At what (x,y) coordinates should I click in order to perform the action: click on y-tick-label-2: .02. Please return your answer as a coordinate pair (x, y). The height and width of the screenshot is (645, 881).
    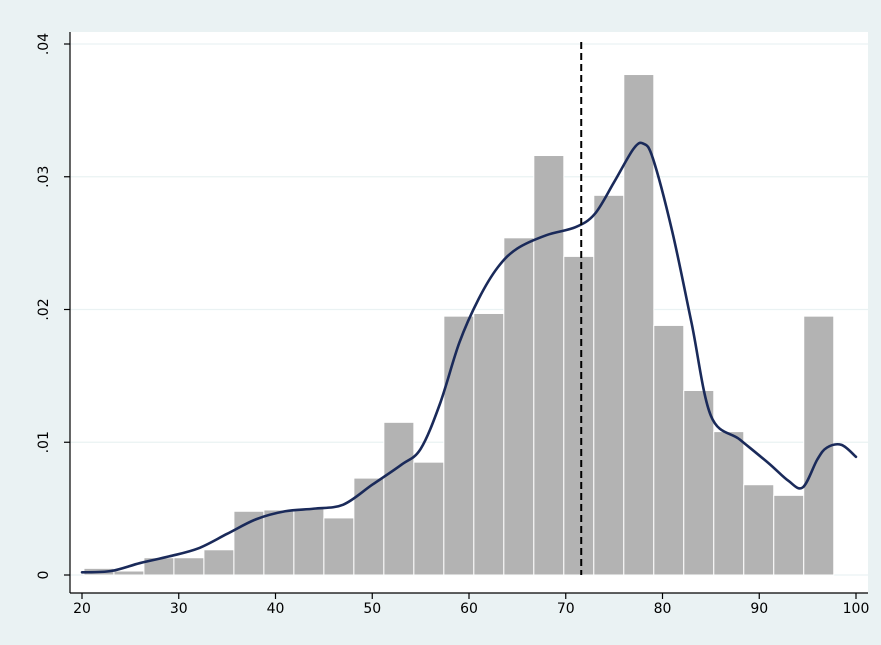
    Looking at the image, I should click on (44, 309).